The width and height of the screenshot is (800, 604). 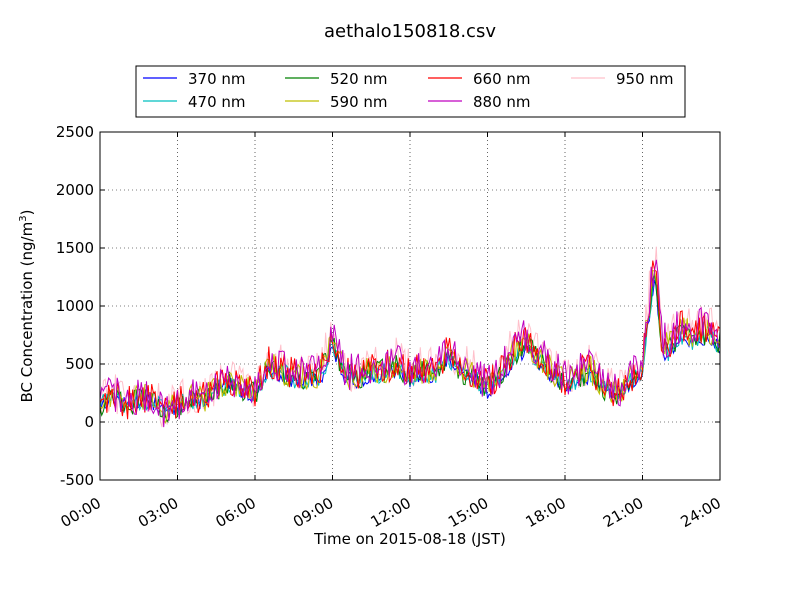 I want to click on legend-frame, so click(x=410, y=91).